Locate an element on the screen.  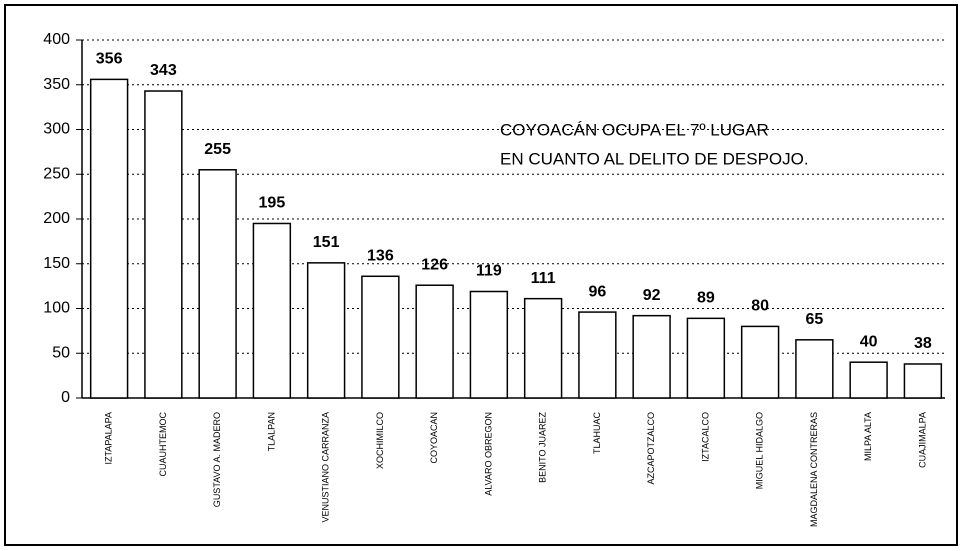
data-label: 96 is located at coordinates (597, 291).